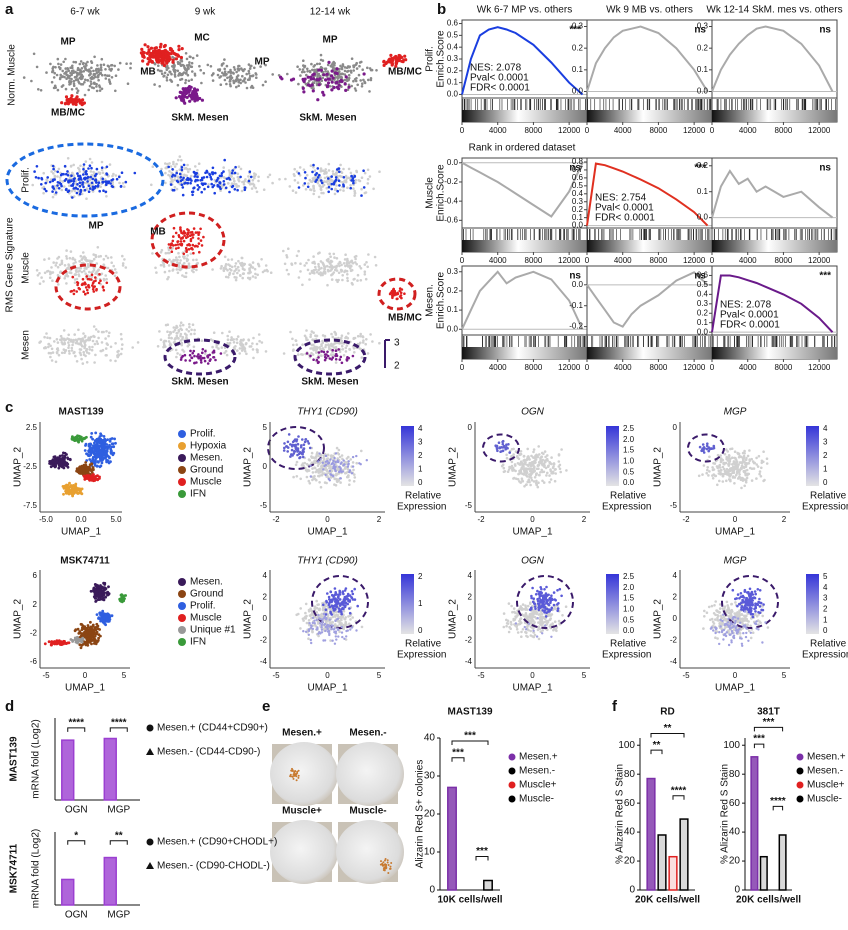 This screenshot has width=848, height=930. Describe the element at coordinates (18, 467) in the screenshot. I see `y-axis-label: UMAP_2` at that location.